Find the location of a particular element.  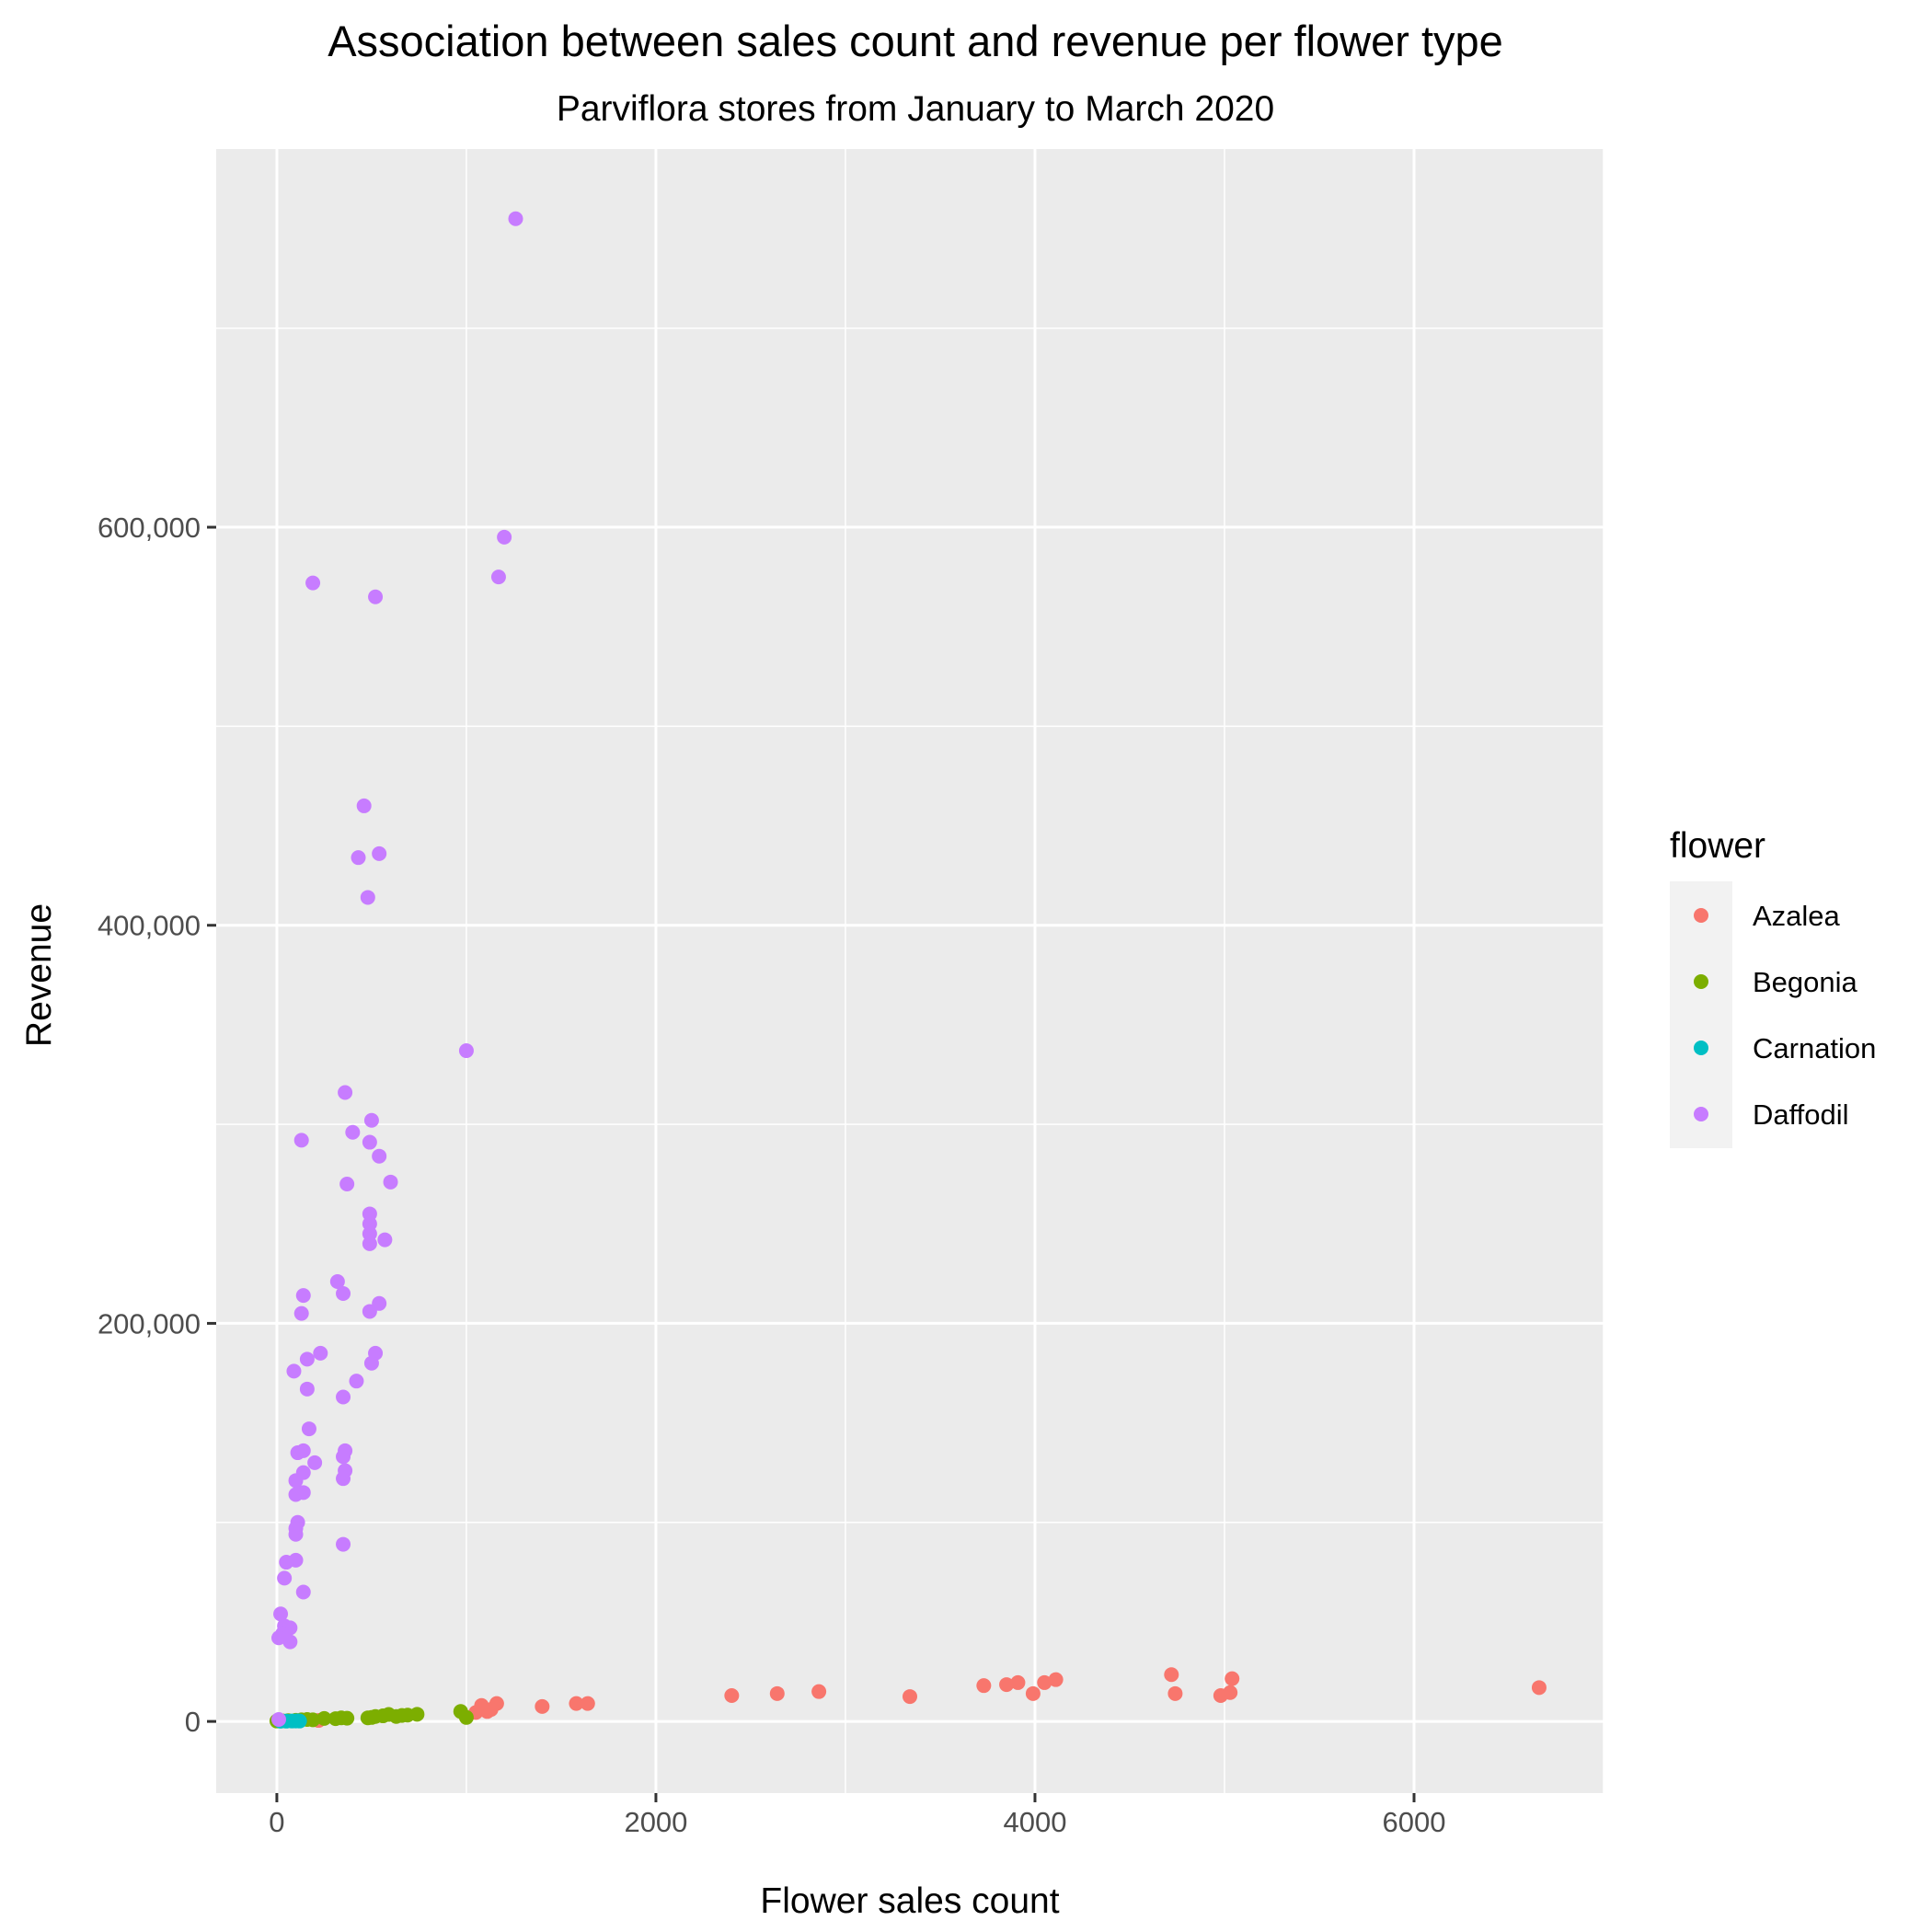

legend-title: flower is located at coordinates (1717, 846).